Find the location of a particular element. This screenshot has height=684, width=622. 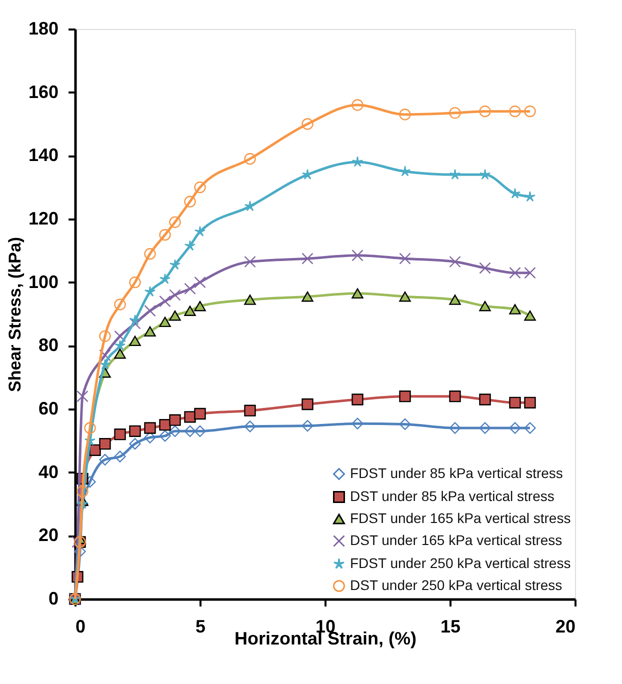

legend-label: DST under 85 kPa vertical stress is located at coordinates (452, 496).